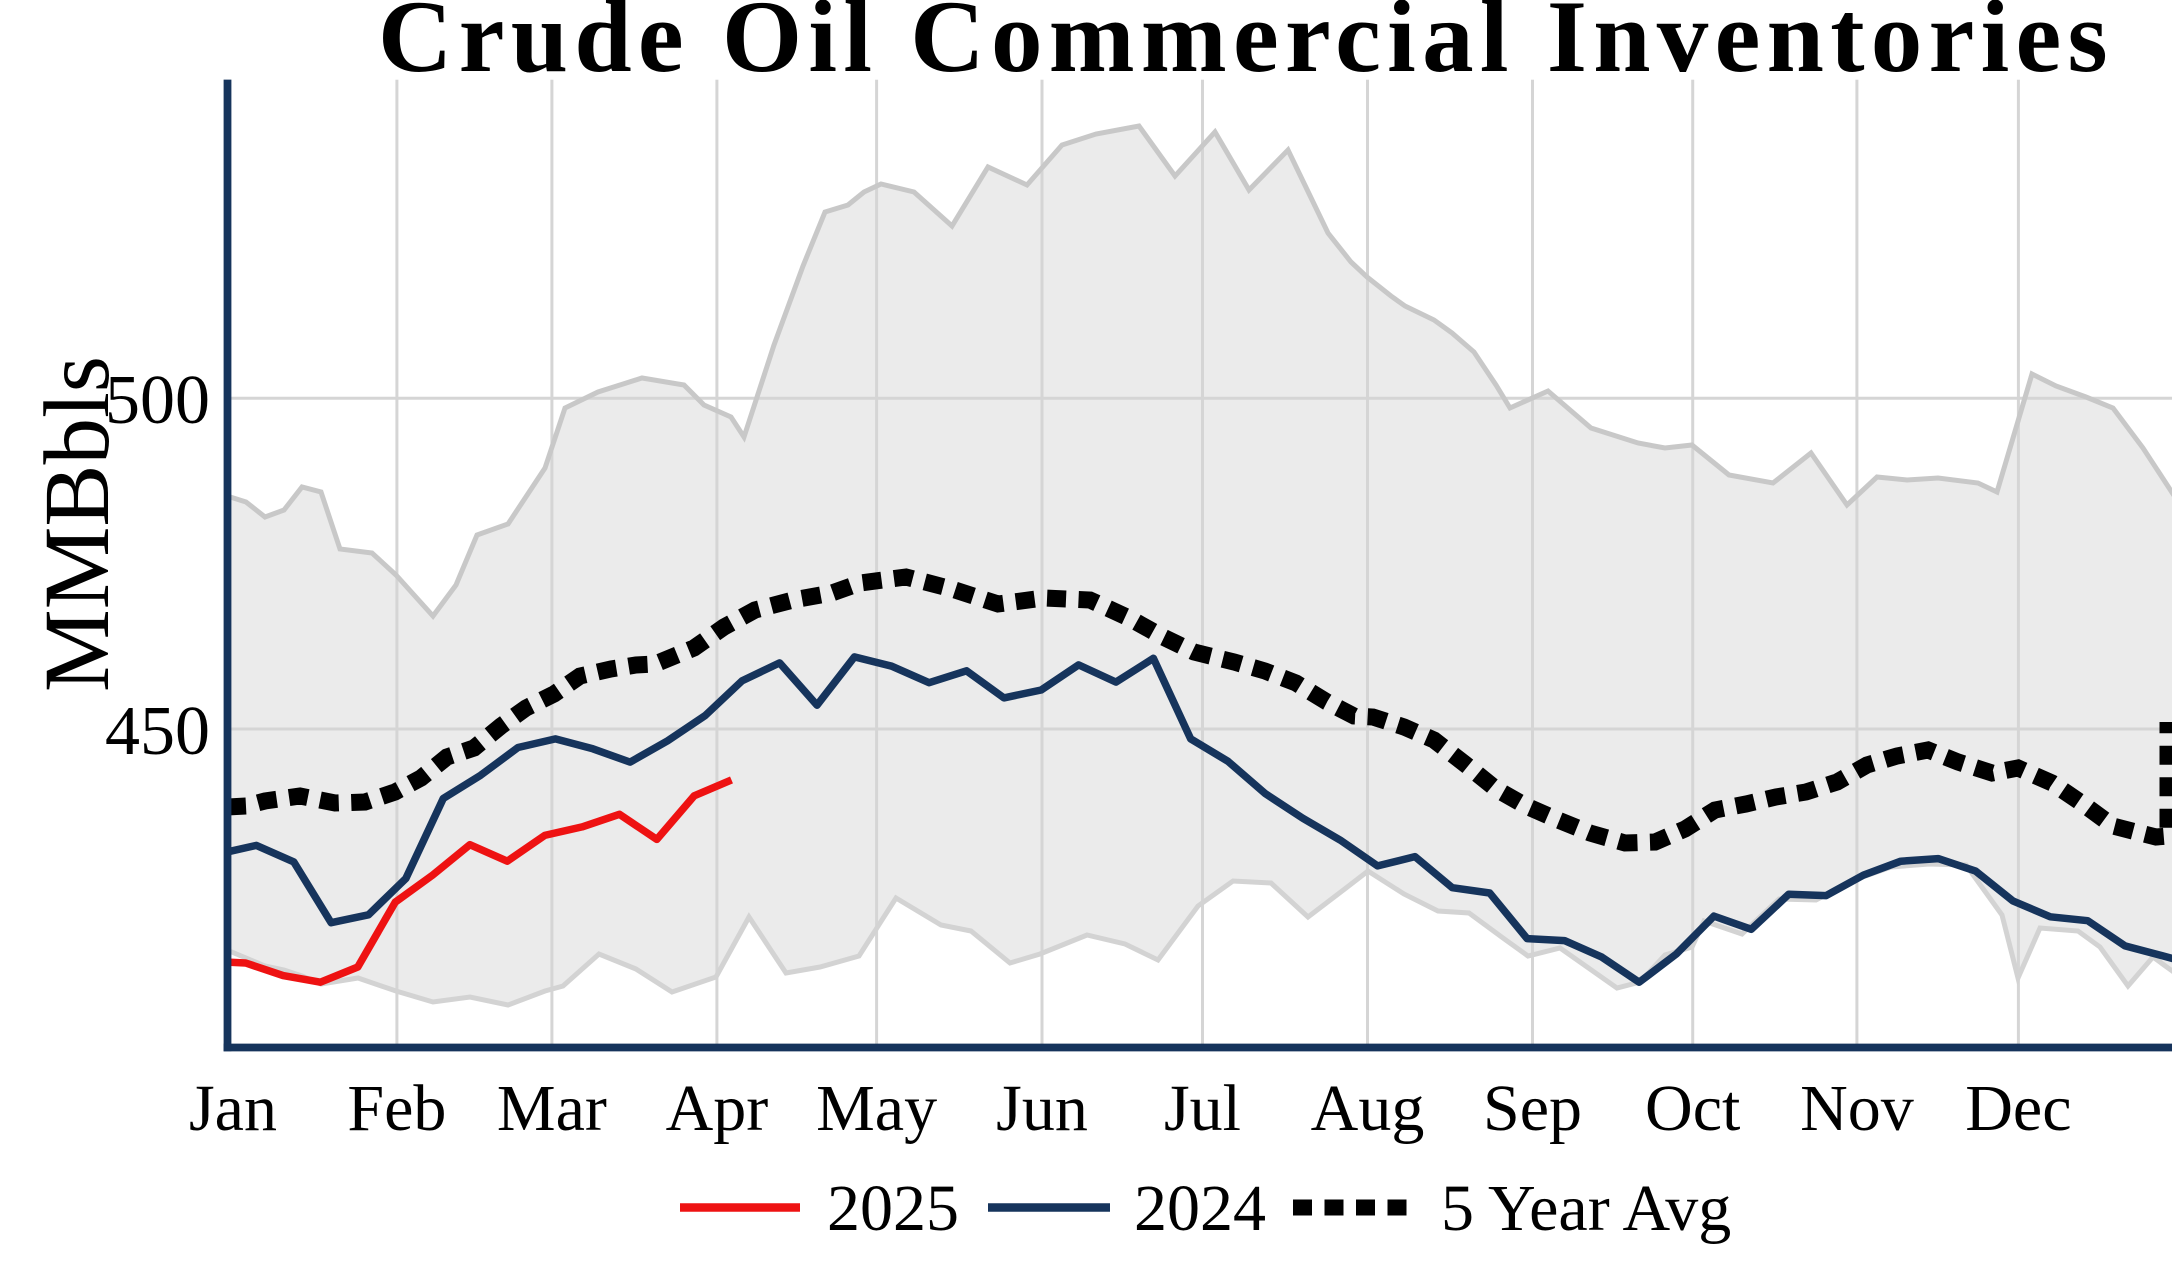 The height and width of the screenshot is (1276, 2172). Describe the element at coordinates (1246, 47) in the screenshot. I see `svg-text:Crude Oil Commercial Inventori: Crude Oil Commercial Inventories` at that location.